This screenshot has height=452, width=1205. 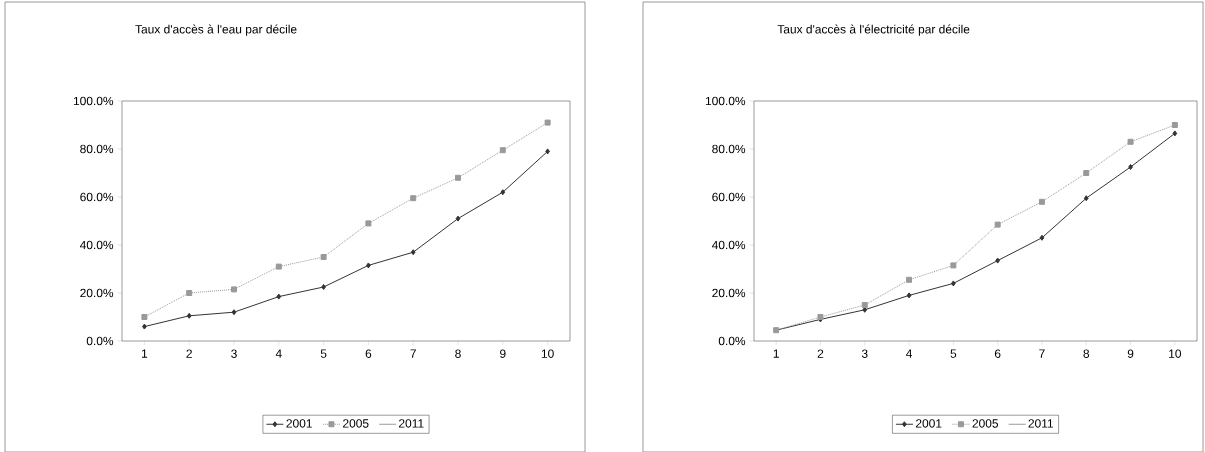 I want to click on chart-title: Taux d'accès à l'eau par décile, so click(x=216, y=30).